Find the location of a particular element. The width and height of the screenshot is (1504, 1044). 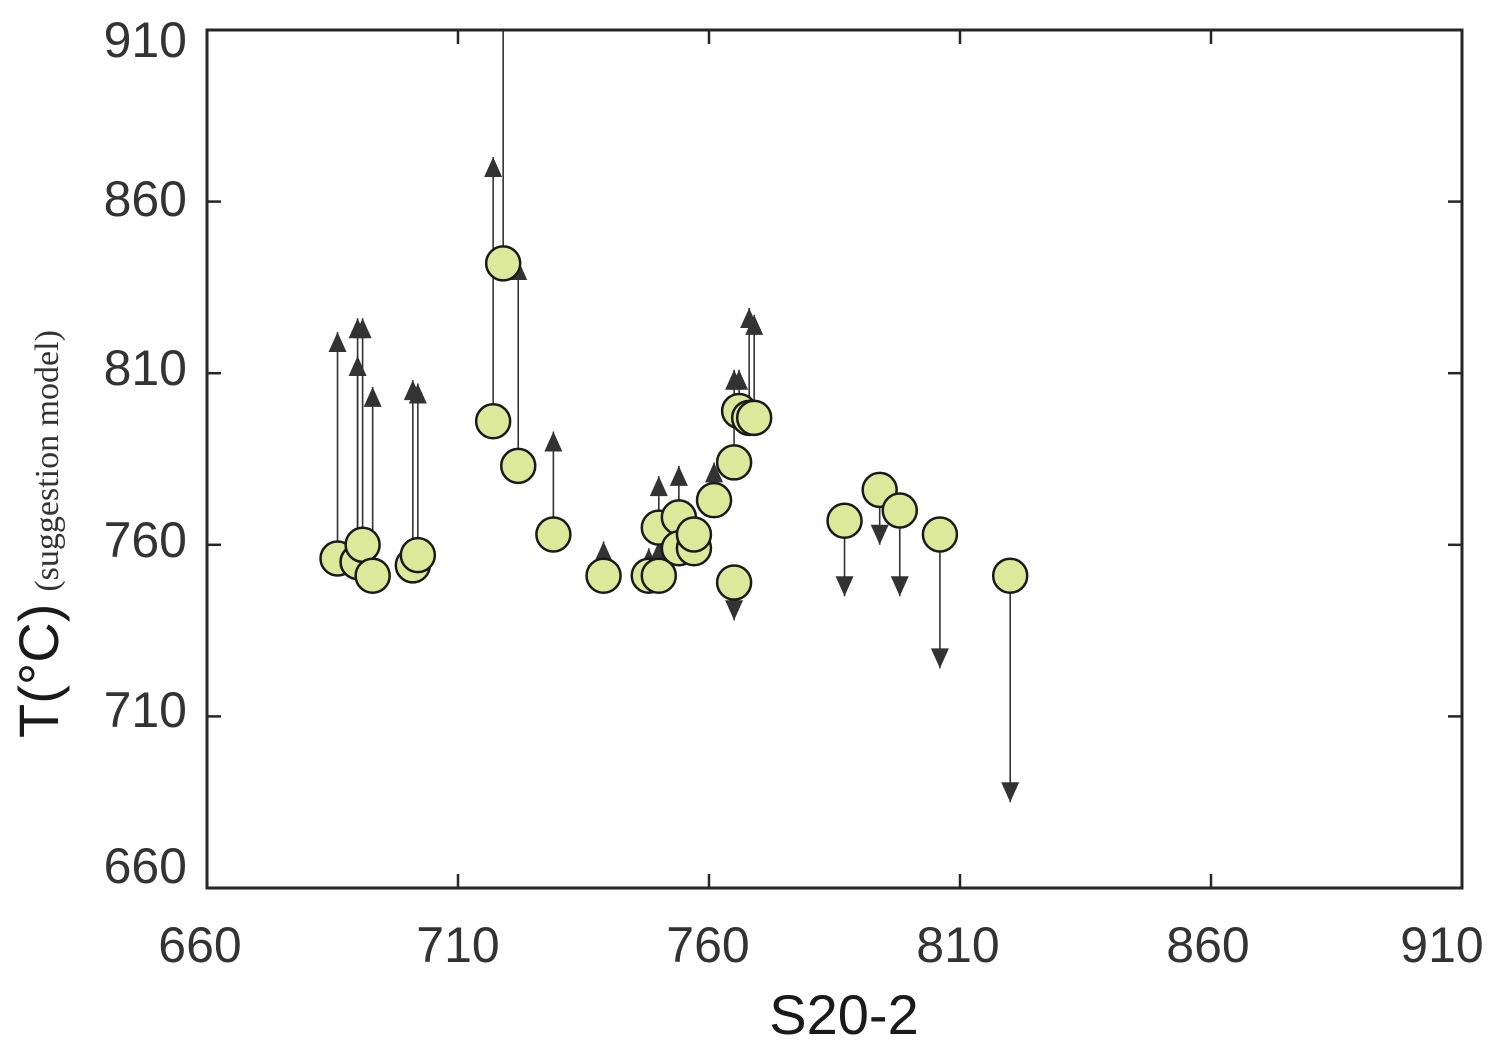

svg-text: T(°C) (suggestion model) is located at coordinates (38, 534).